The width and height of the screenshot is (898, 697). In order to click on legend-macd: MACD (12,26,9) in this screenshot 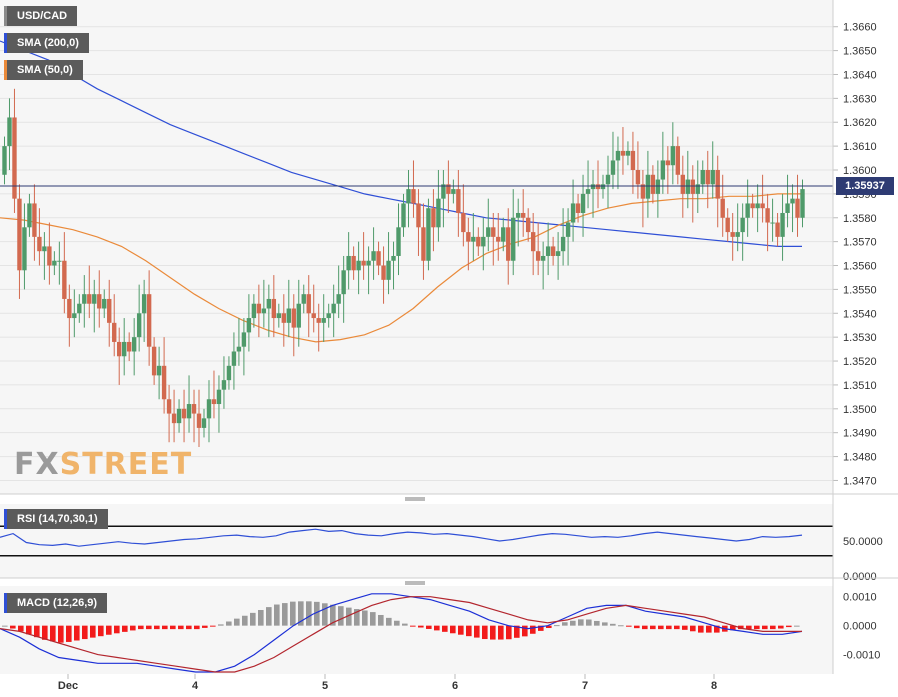, I will do `click(56, 603)`.